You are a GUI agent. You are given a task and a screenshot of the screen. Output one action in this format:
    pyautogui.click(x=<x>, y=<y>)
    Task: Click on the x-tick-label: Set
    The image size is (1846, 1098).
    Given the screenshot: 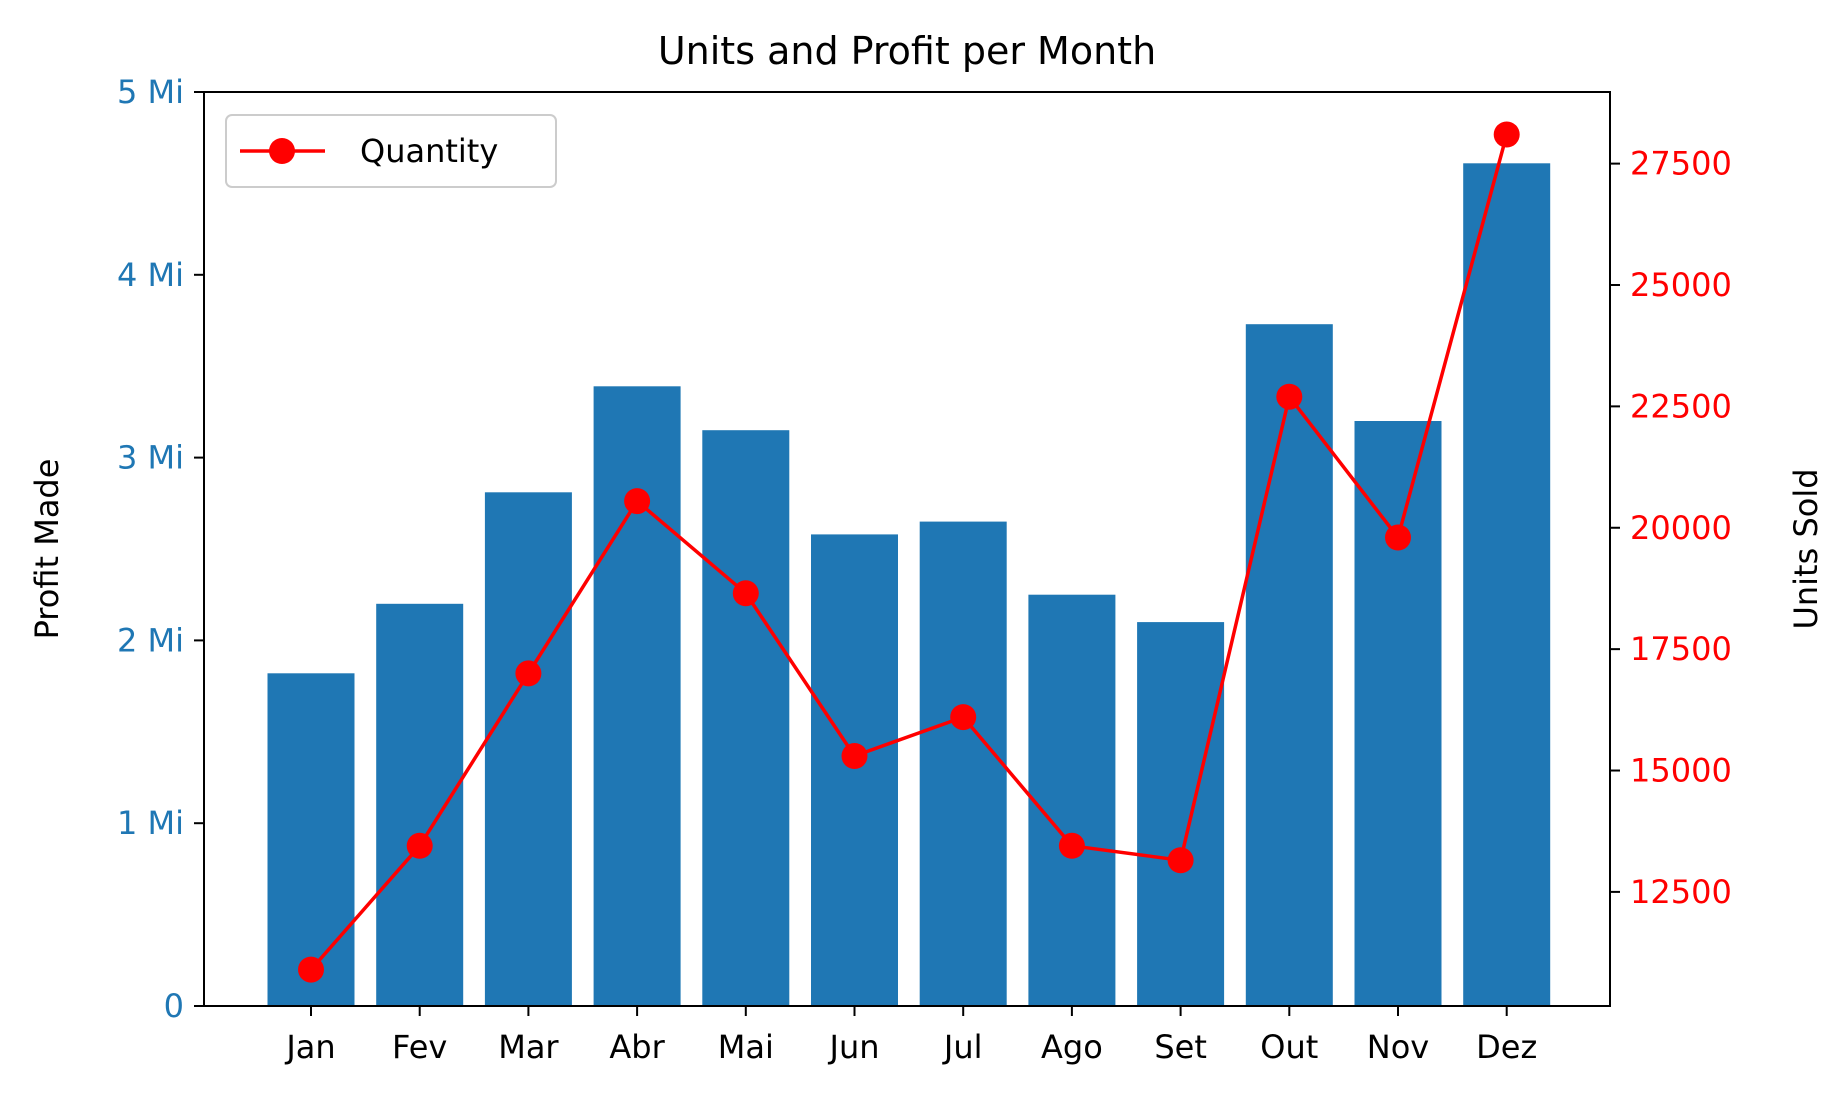 What is the action you would take?
    pyautogui.click(x=1180, y=1047)
    